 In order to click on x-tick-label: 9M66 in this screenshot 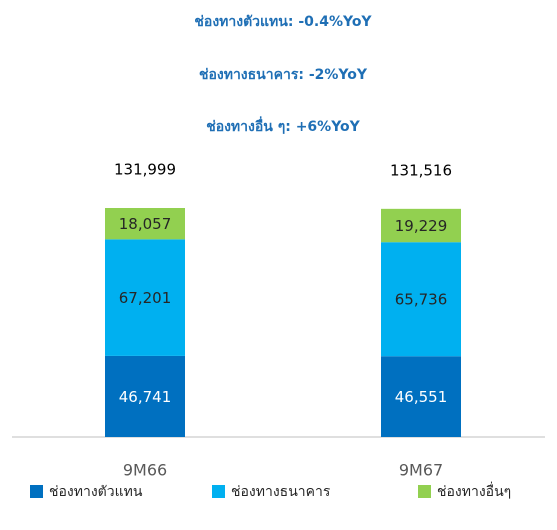, I will do `click(145, 470)`.